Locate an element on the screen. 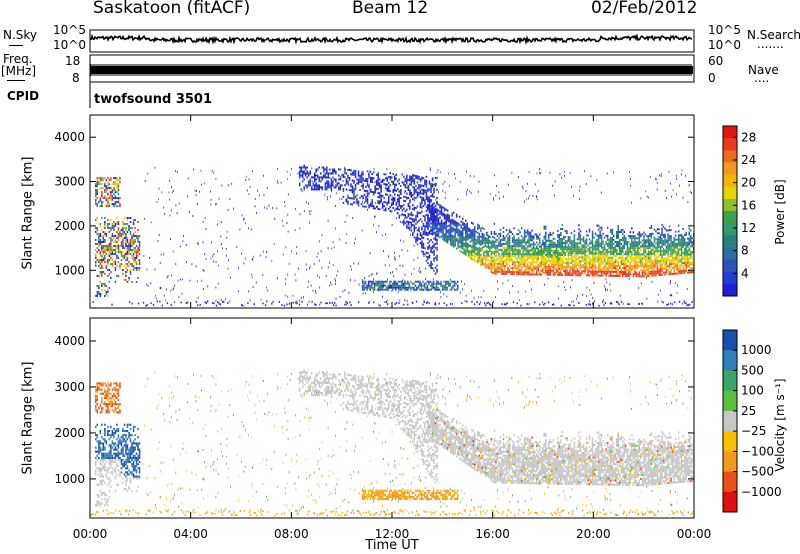  cpid-program: twofsound 3501 is located at coordinates (153, 99).